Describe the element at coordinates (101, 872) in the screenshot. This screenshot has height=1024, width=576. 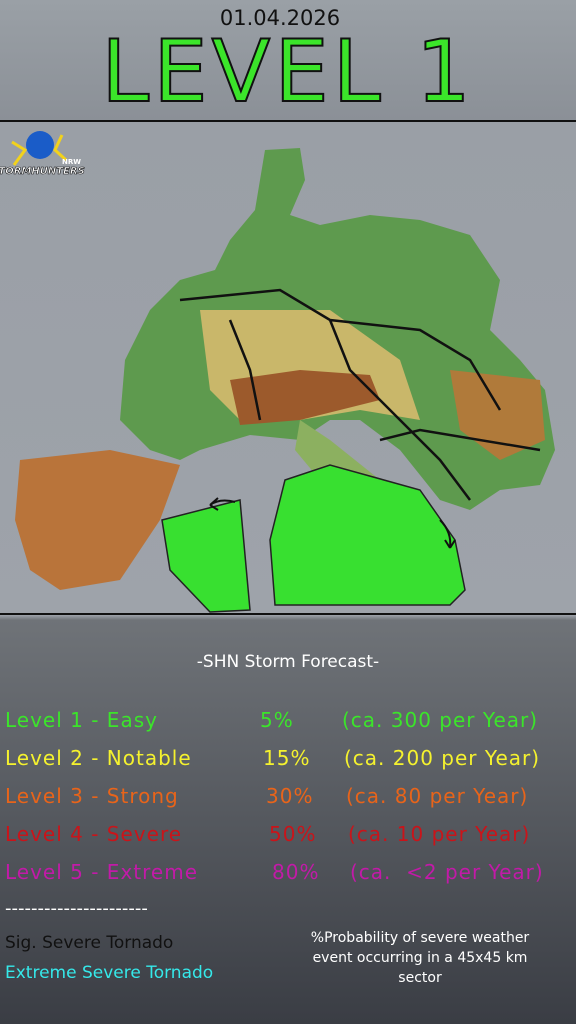
I see `level-name: Level 5 - Extreme` at that location.